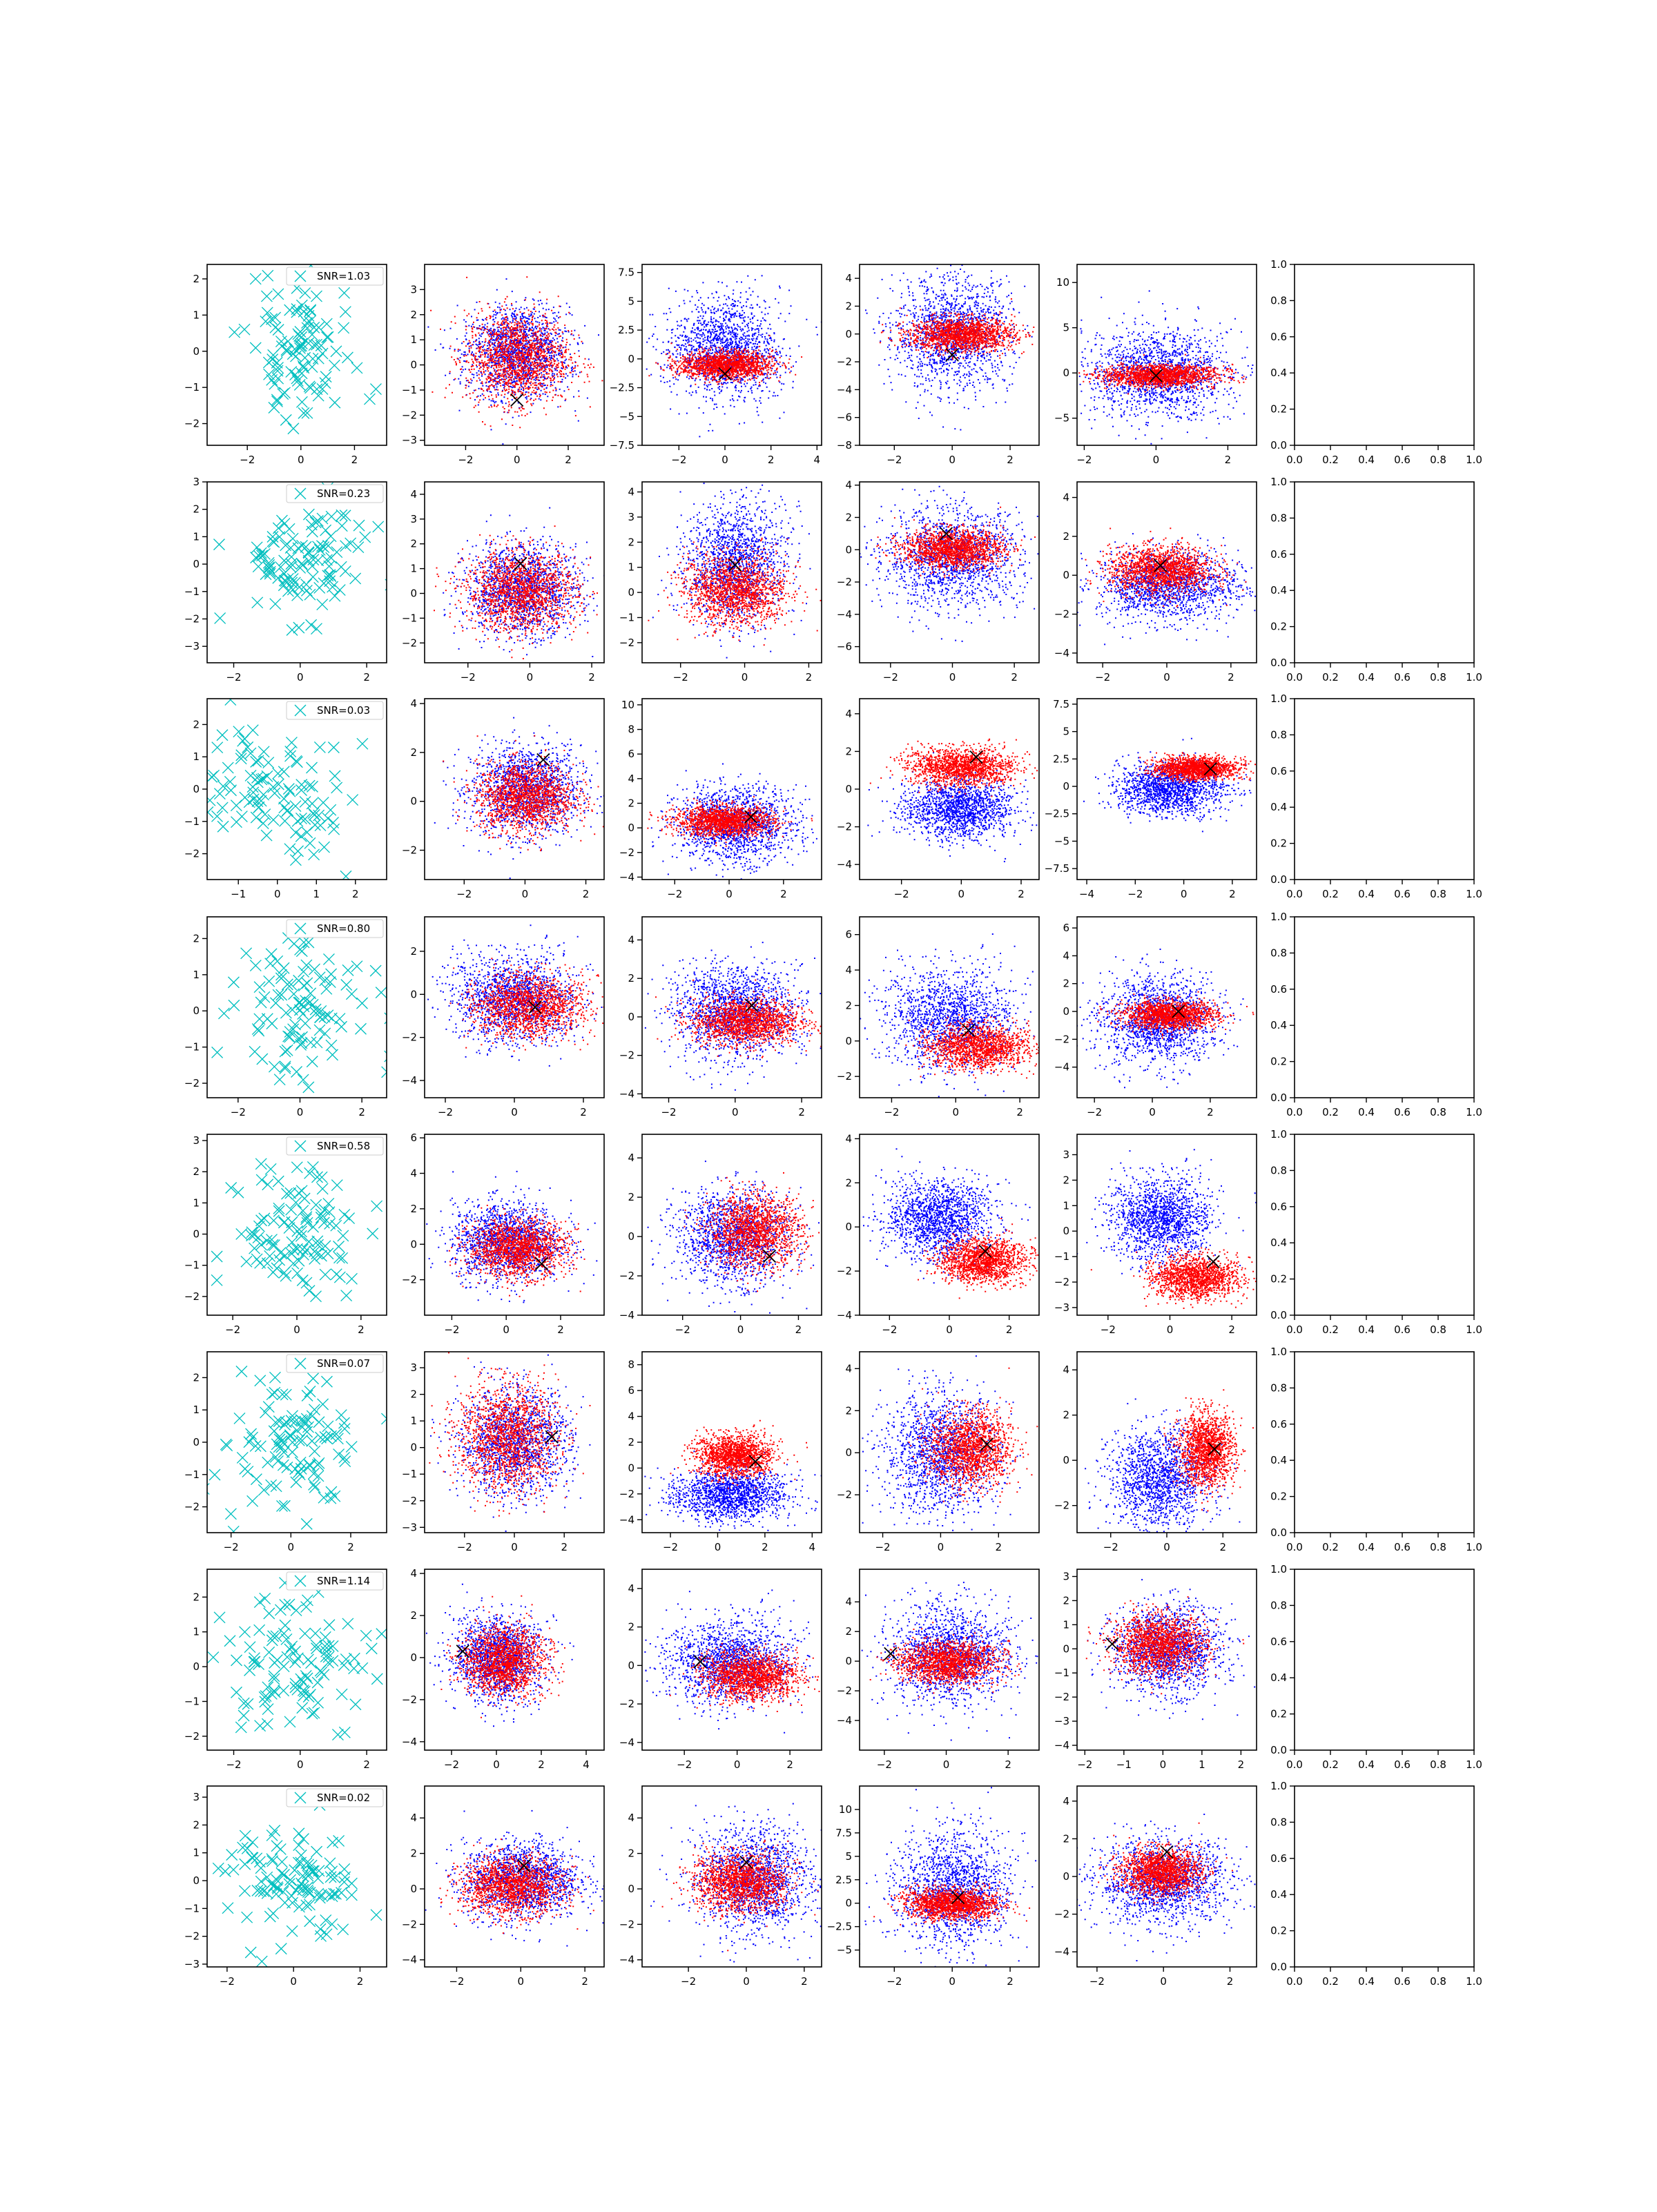  What do you see at coordinates (1278, 1170) in the screenshot?
I see `y-tick-label: 0.8` at bounding box center [1278, 1170].